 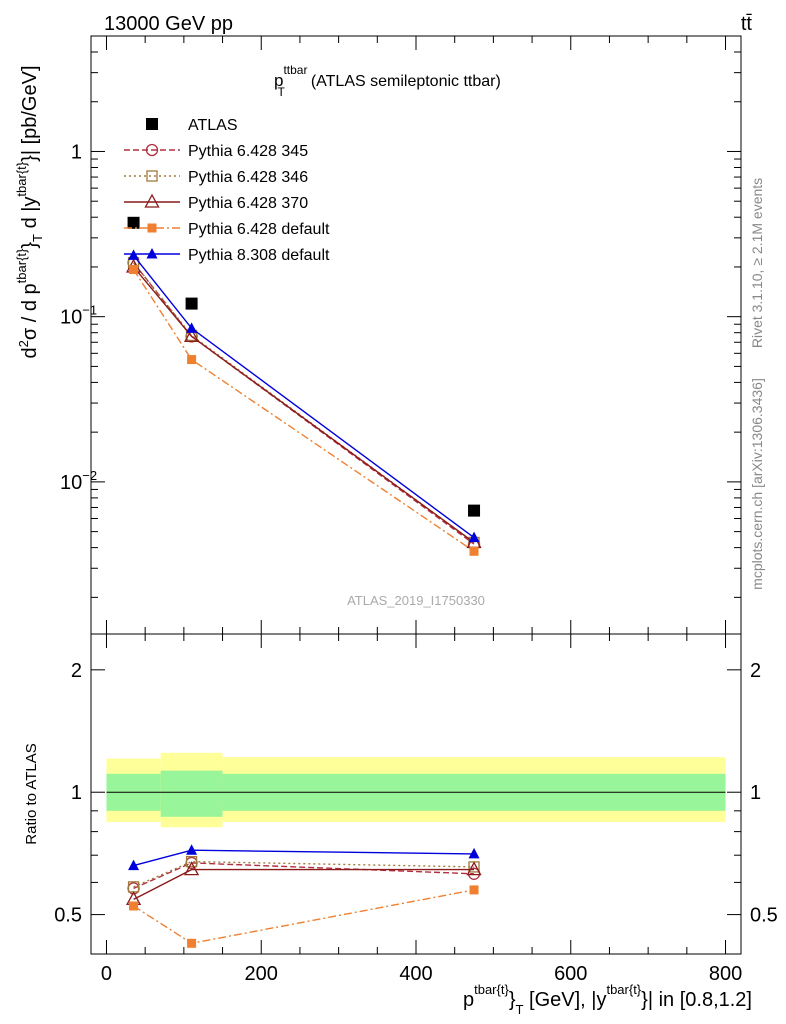 What do you see at coordinates (416, 790) in the screenshot?
I see `ratio-uncertainty-bands` at bounding box center [416, 790].